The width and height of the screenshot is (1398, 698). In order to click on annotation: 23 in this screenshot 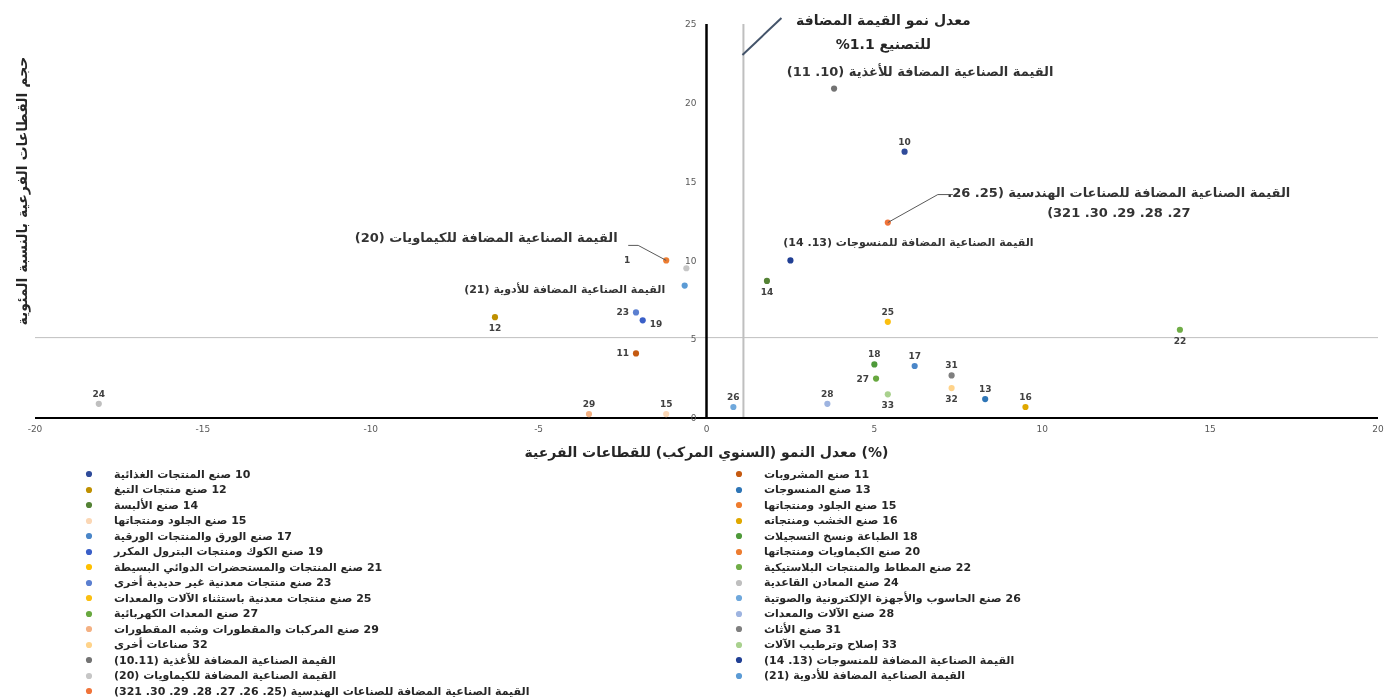, I will do `click(622, 312)`.